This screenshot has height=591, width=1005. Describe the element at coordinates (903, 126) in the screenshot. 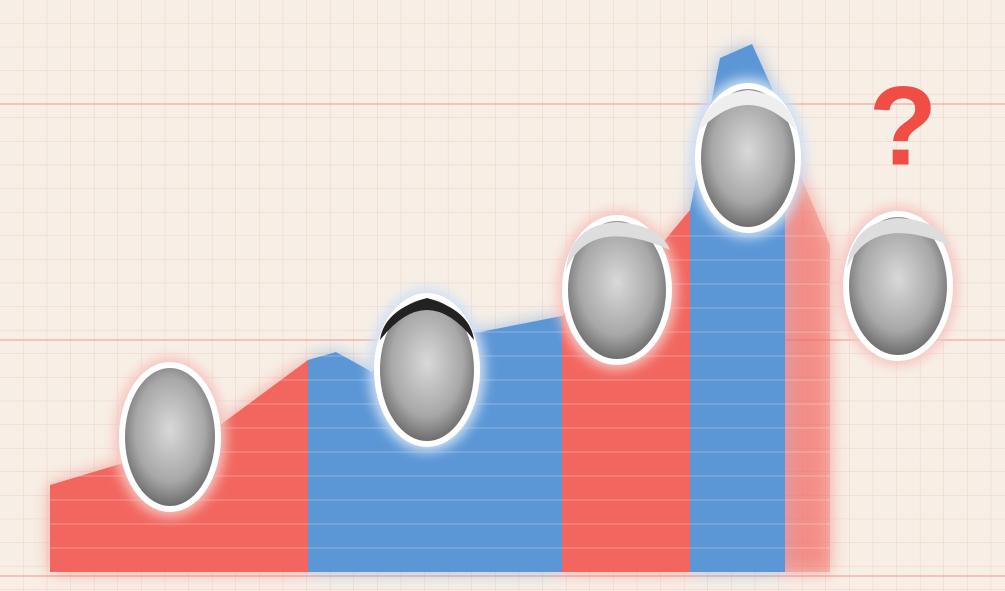

I see `question-mark: ?` at that location.